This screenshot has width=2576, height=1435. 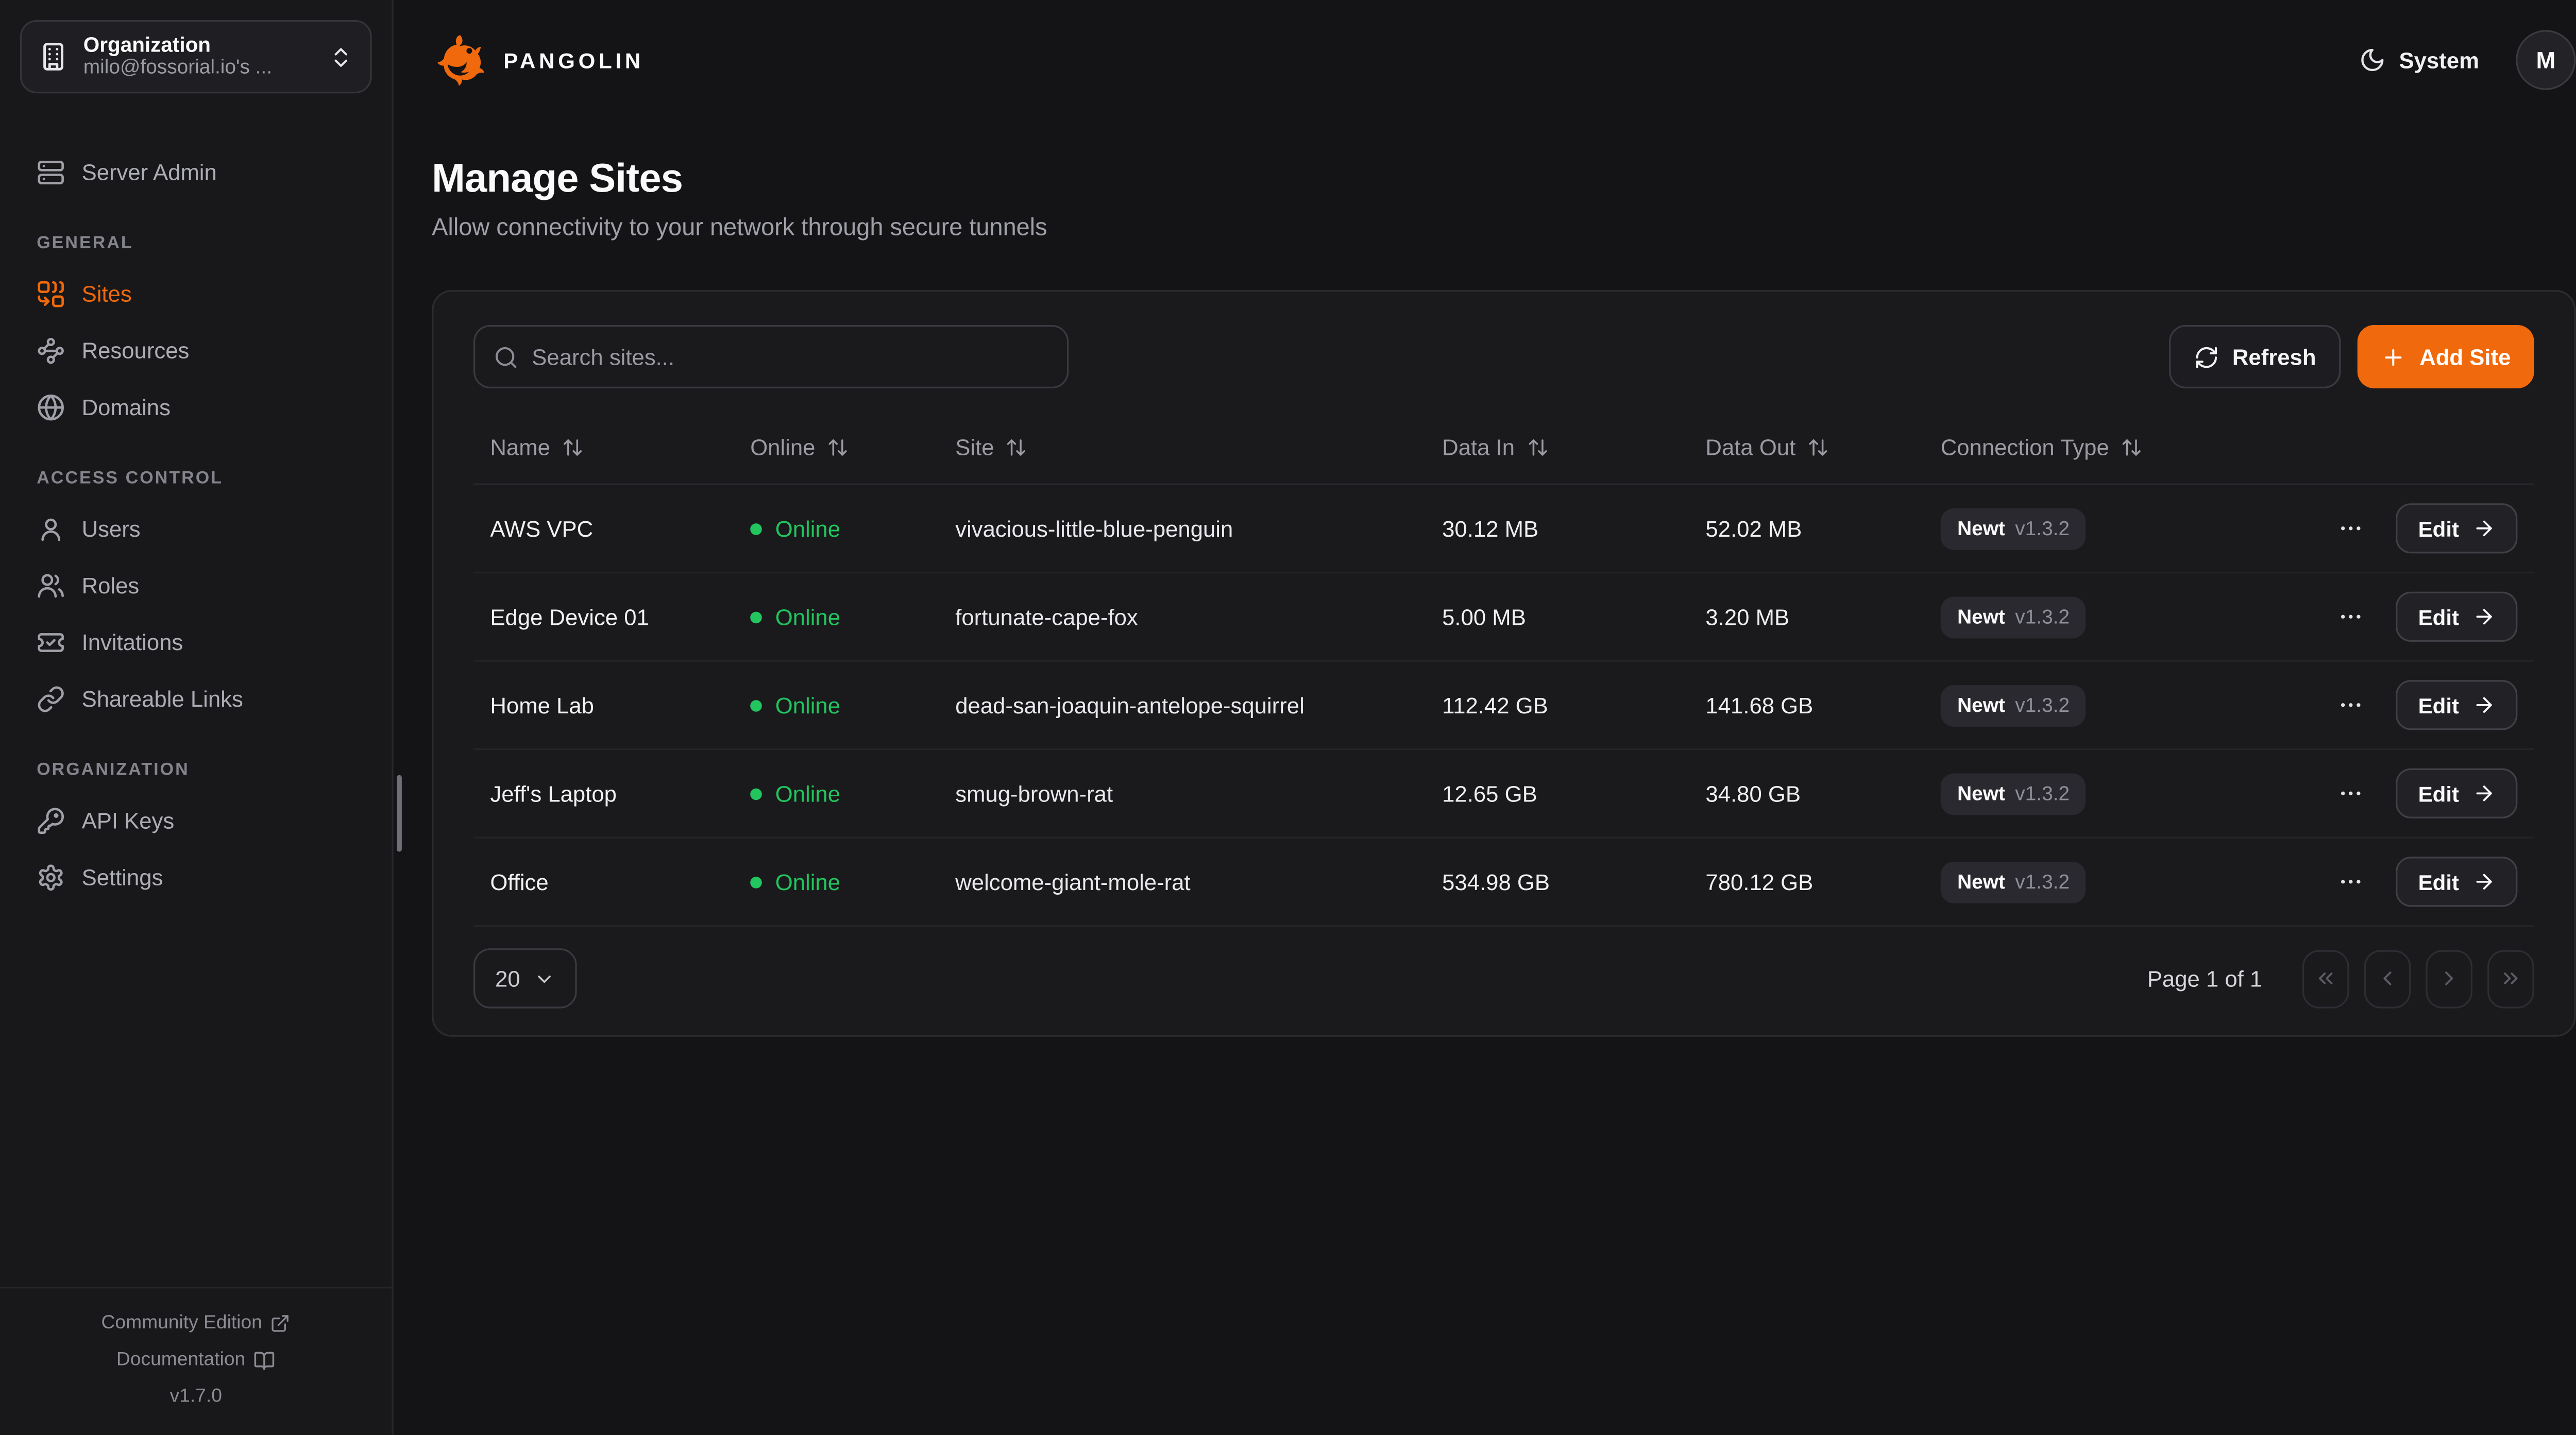 I want to click on column-header-online: Online, so click(x=852, y=447).